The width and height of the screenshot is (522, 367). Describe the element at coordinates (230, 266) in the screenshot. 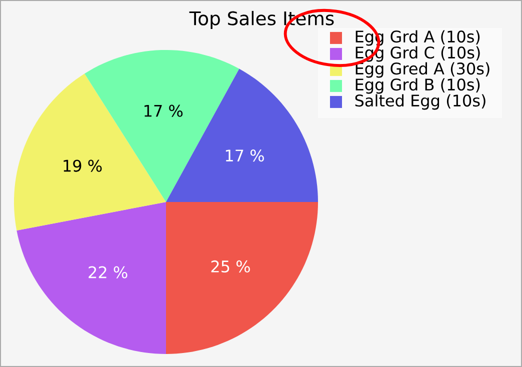

I see `data-label: 25 %` at that location.